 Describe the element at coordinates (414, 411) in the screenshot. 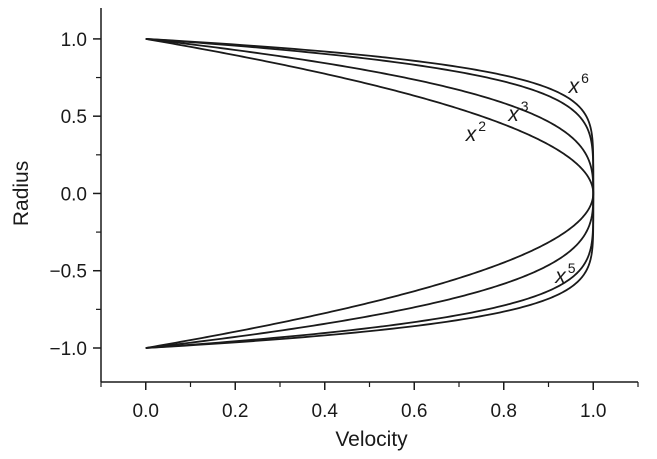

I see `x-tick-label: 0.6` at that location.